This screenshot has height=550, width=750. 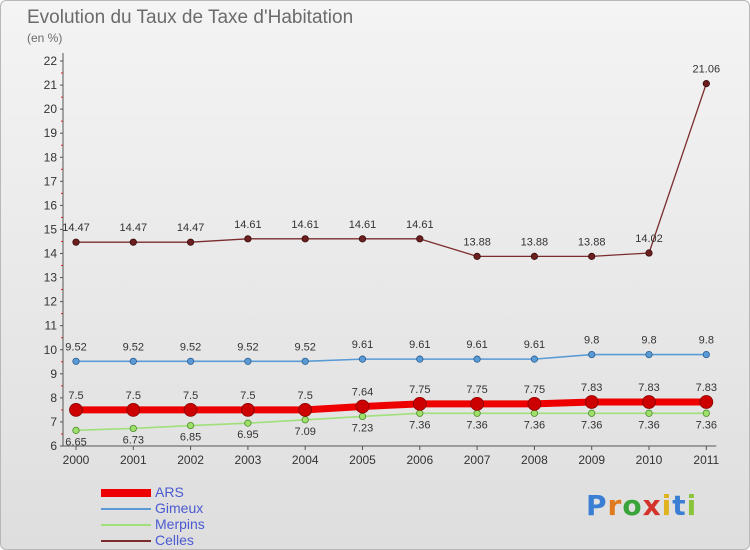 What do you see at coordinates (75, 442) in the screenshot?
I see `data-label-merpins: 6.65` at bounding box center [75, 442].